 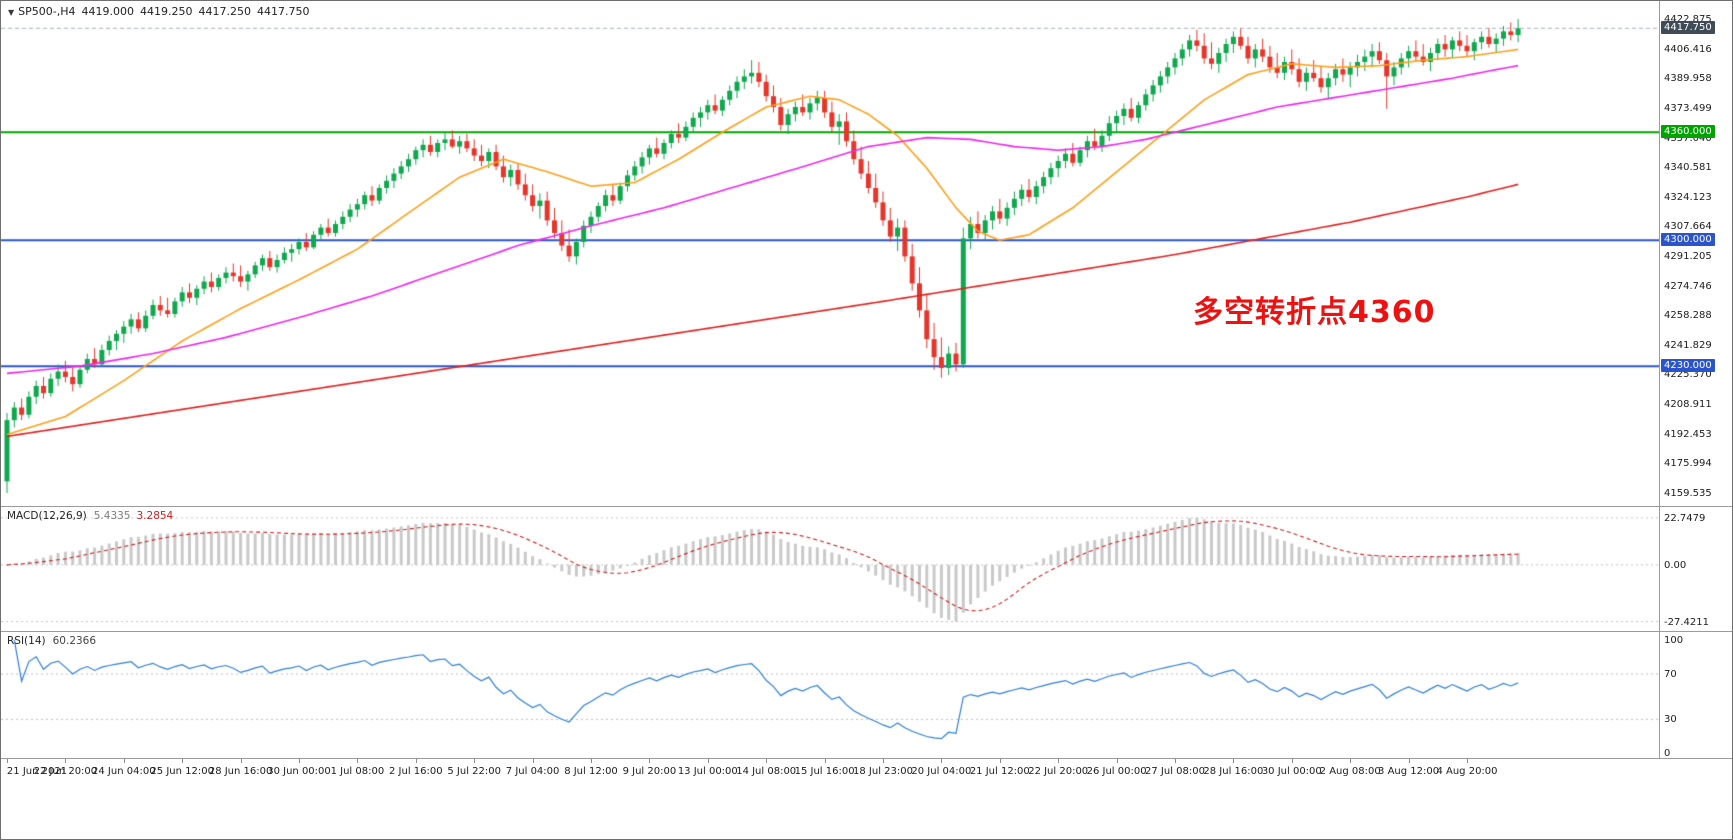 What do you see at coordinates (415, 771) in the screenshot?
I see `time-axis-label: 2 Jul 16:00` at bounding box center [415, 771].